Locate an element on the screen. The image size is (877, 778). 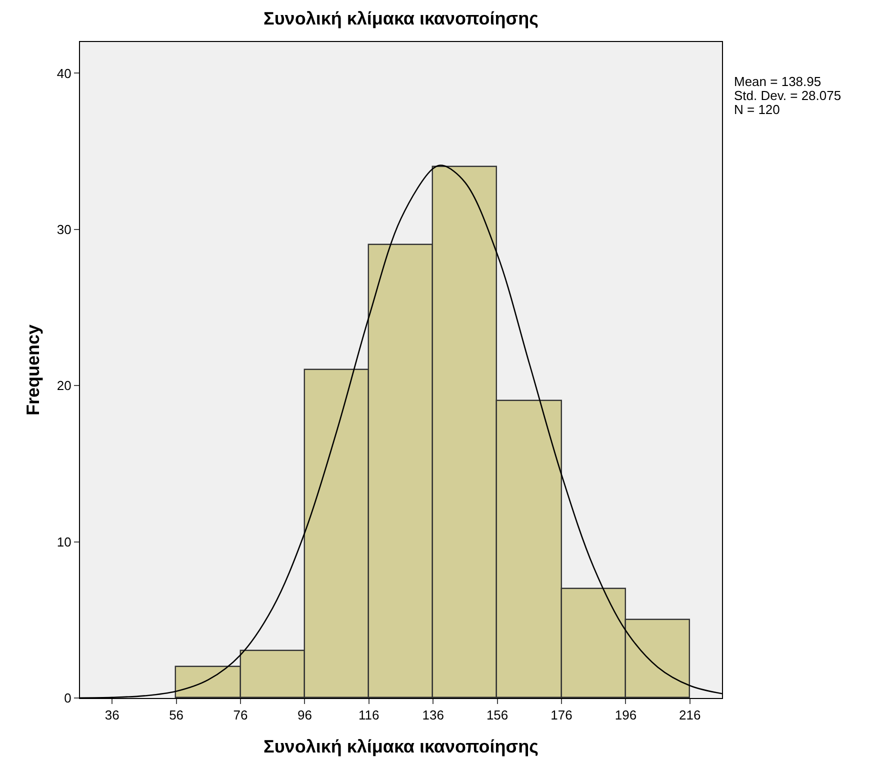
x-tick-label: 196 is located at coordinates (625, 715).